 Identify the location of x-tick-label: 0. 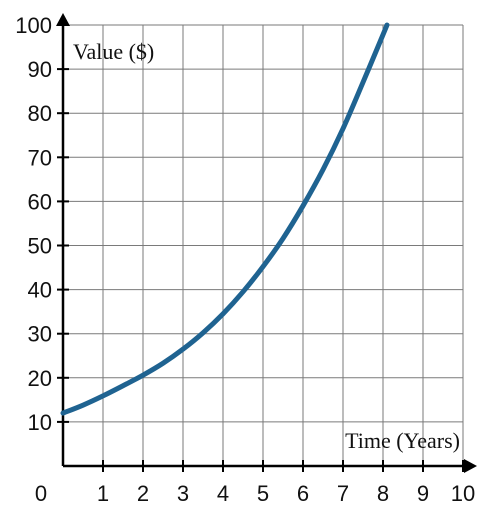
(41, 493).